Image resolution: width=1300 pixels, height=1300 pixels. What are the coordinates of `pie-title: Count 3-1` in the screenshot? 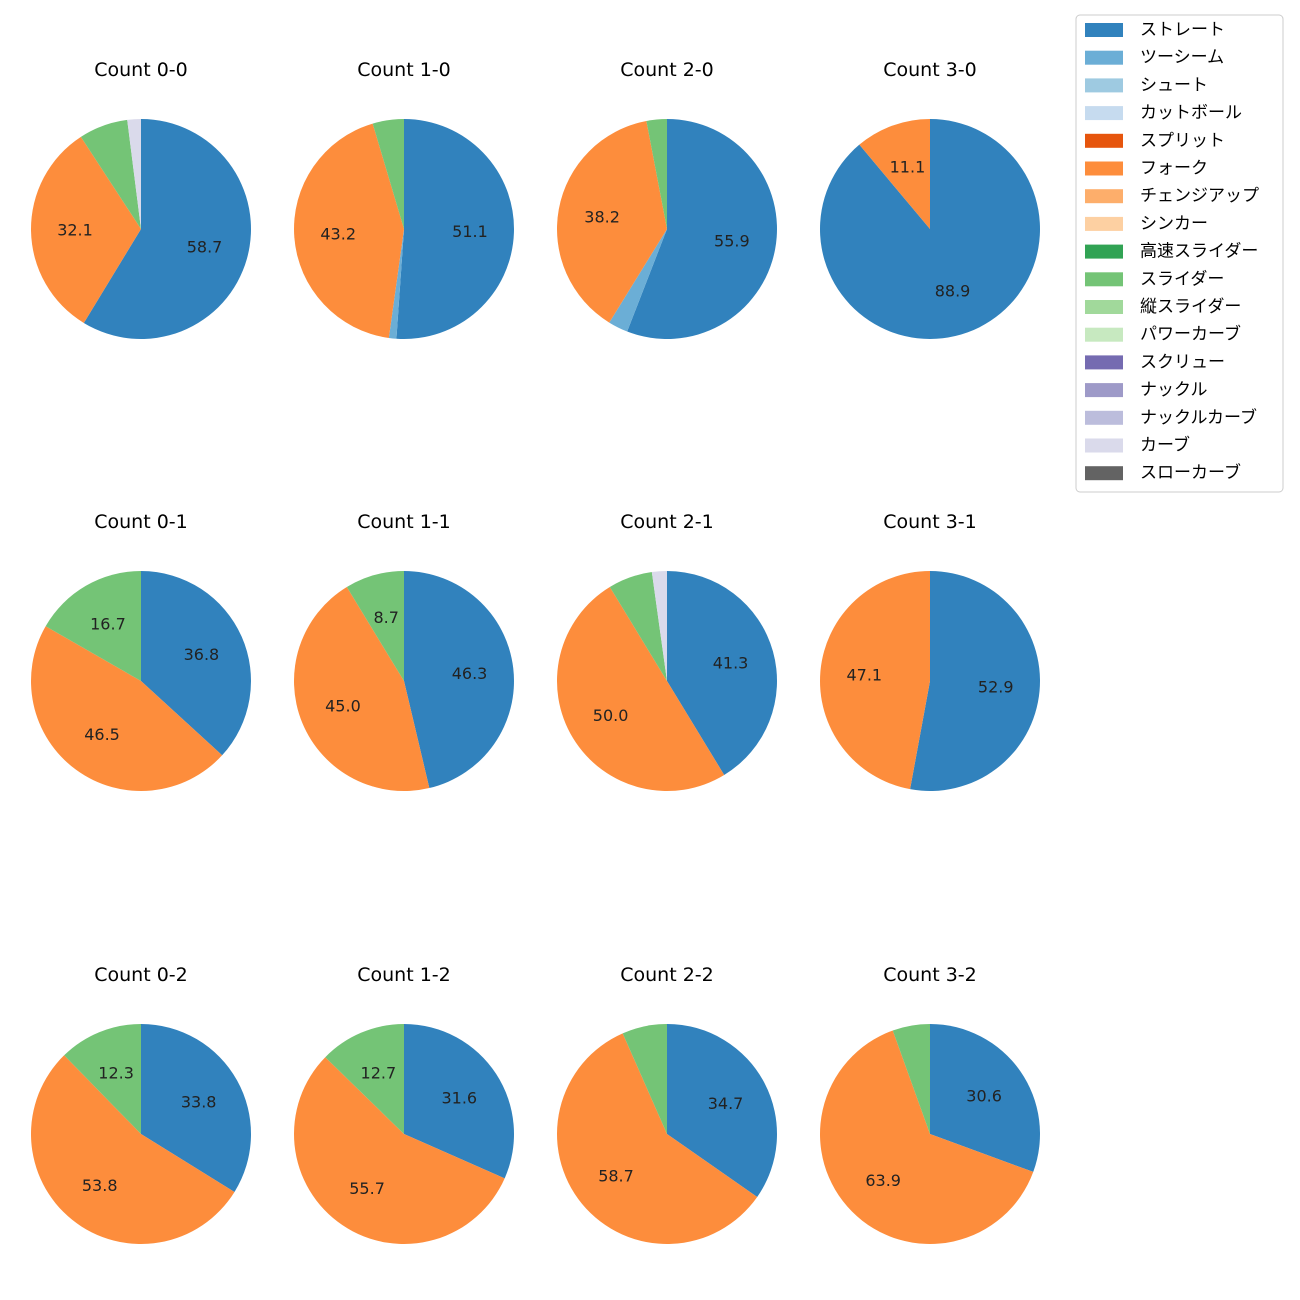 It's located at (930, 522).